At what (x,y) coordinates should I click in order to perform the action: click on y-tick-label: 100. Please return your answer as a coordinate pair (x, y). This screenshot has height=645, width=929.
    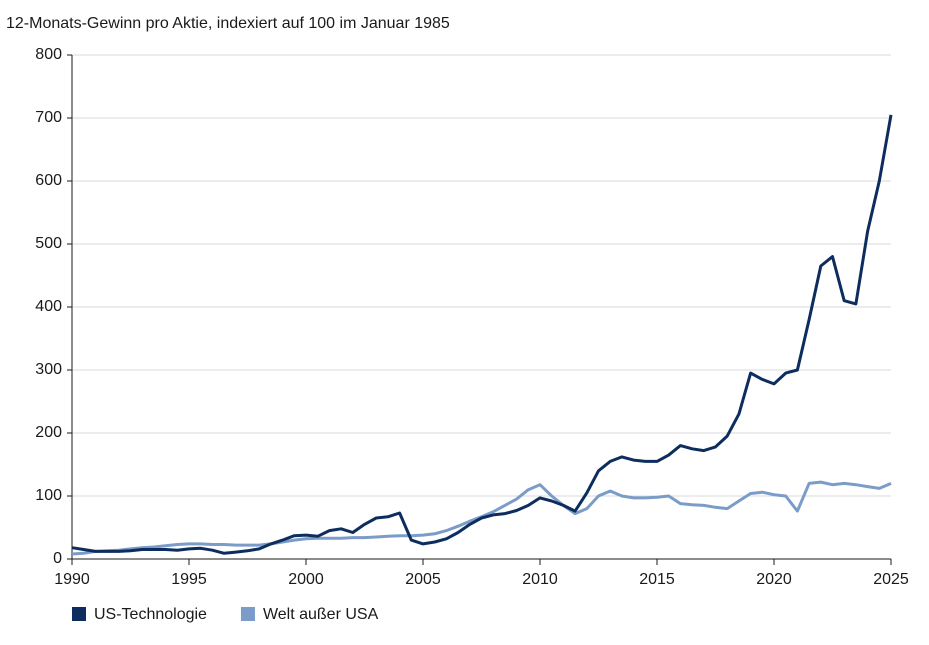
    Looking at the image, I should click on (48, 495).